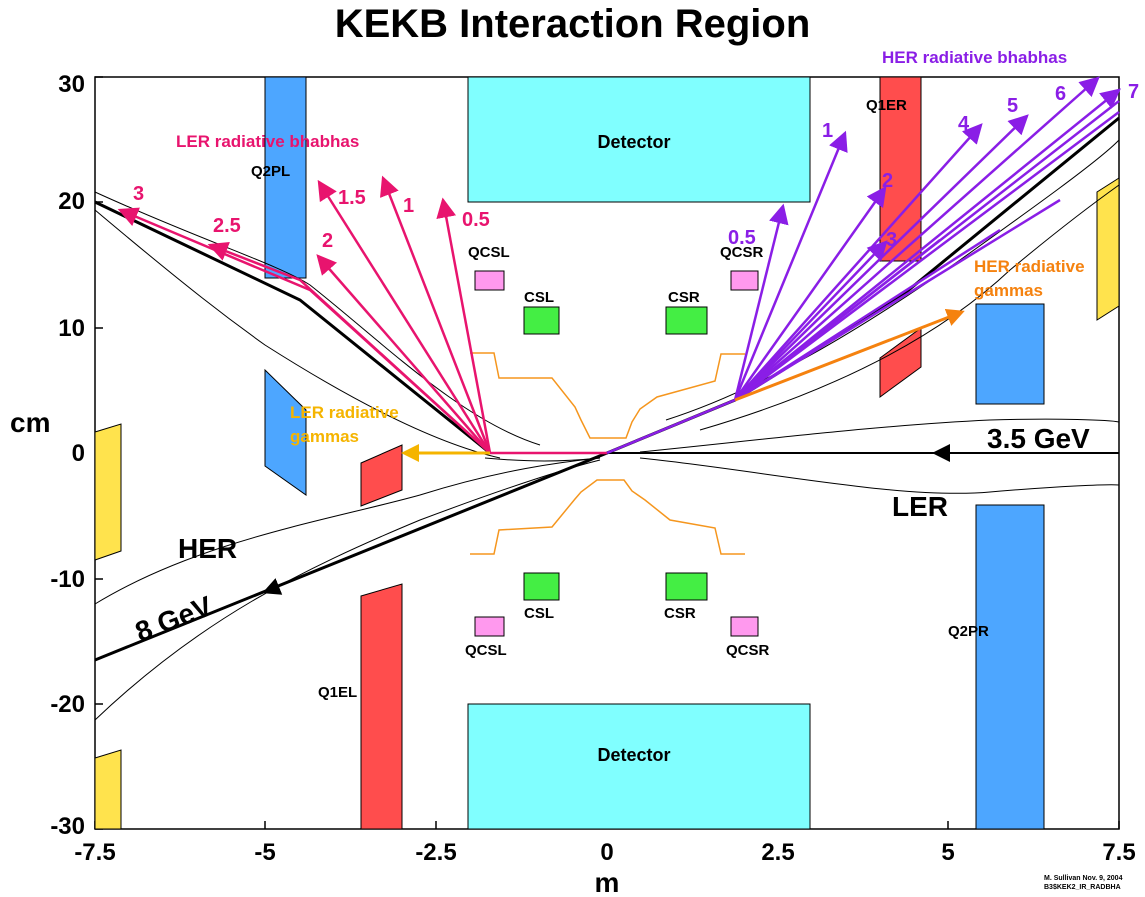 This screenshot has height=897, width=1145. What do you see at coordinates (849, 355) in the screenshot?
I see `her-gamma-arrow` at bounding box center [849, 355].